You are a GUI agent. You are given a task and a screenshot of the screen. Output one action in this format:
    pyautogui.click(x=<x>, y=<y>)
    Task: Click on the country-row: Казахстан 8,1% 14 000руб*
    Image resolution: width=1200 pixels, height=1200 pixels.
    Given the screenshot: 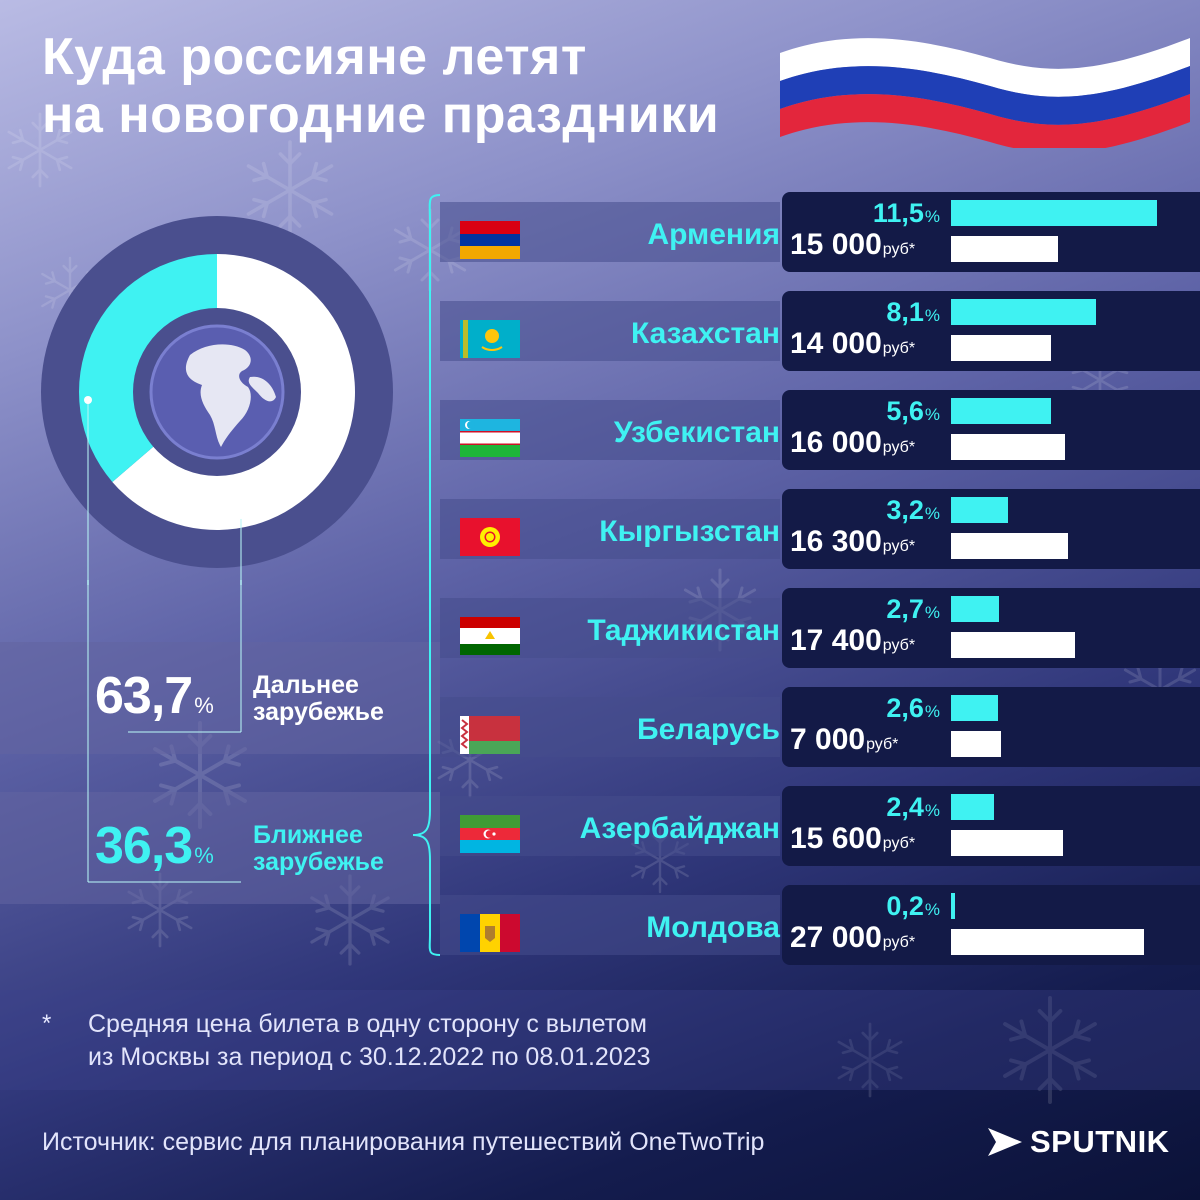 What is the action you would take?
    pyautogui.click(x=820, y=330)
    